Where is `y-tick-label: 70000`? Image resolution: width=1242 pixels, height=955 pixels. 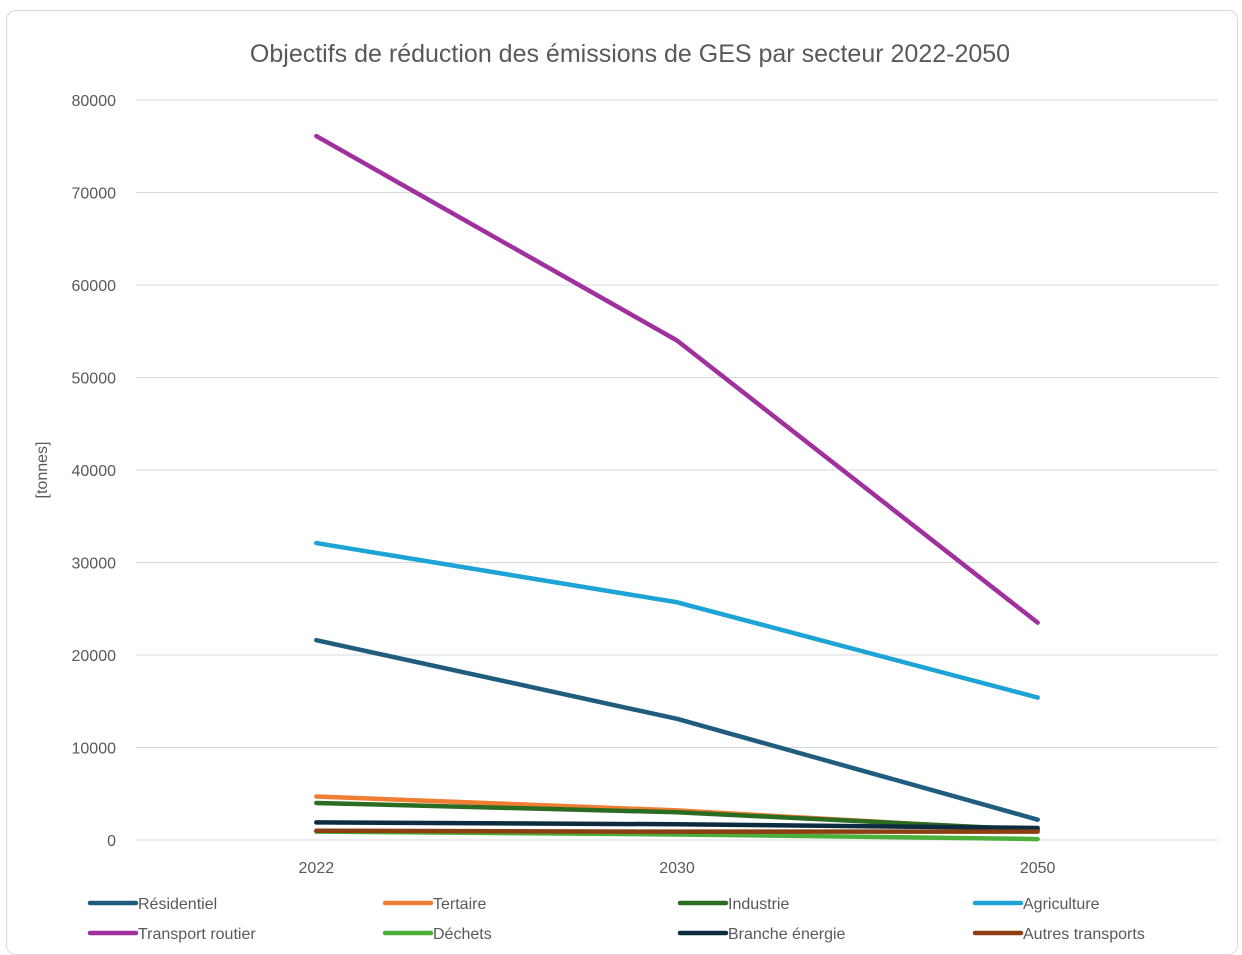 y-tick-label: 70000 is located at coordinates (94, 194).